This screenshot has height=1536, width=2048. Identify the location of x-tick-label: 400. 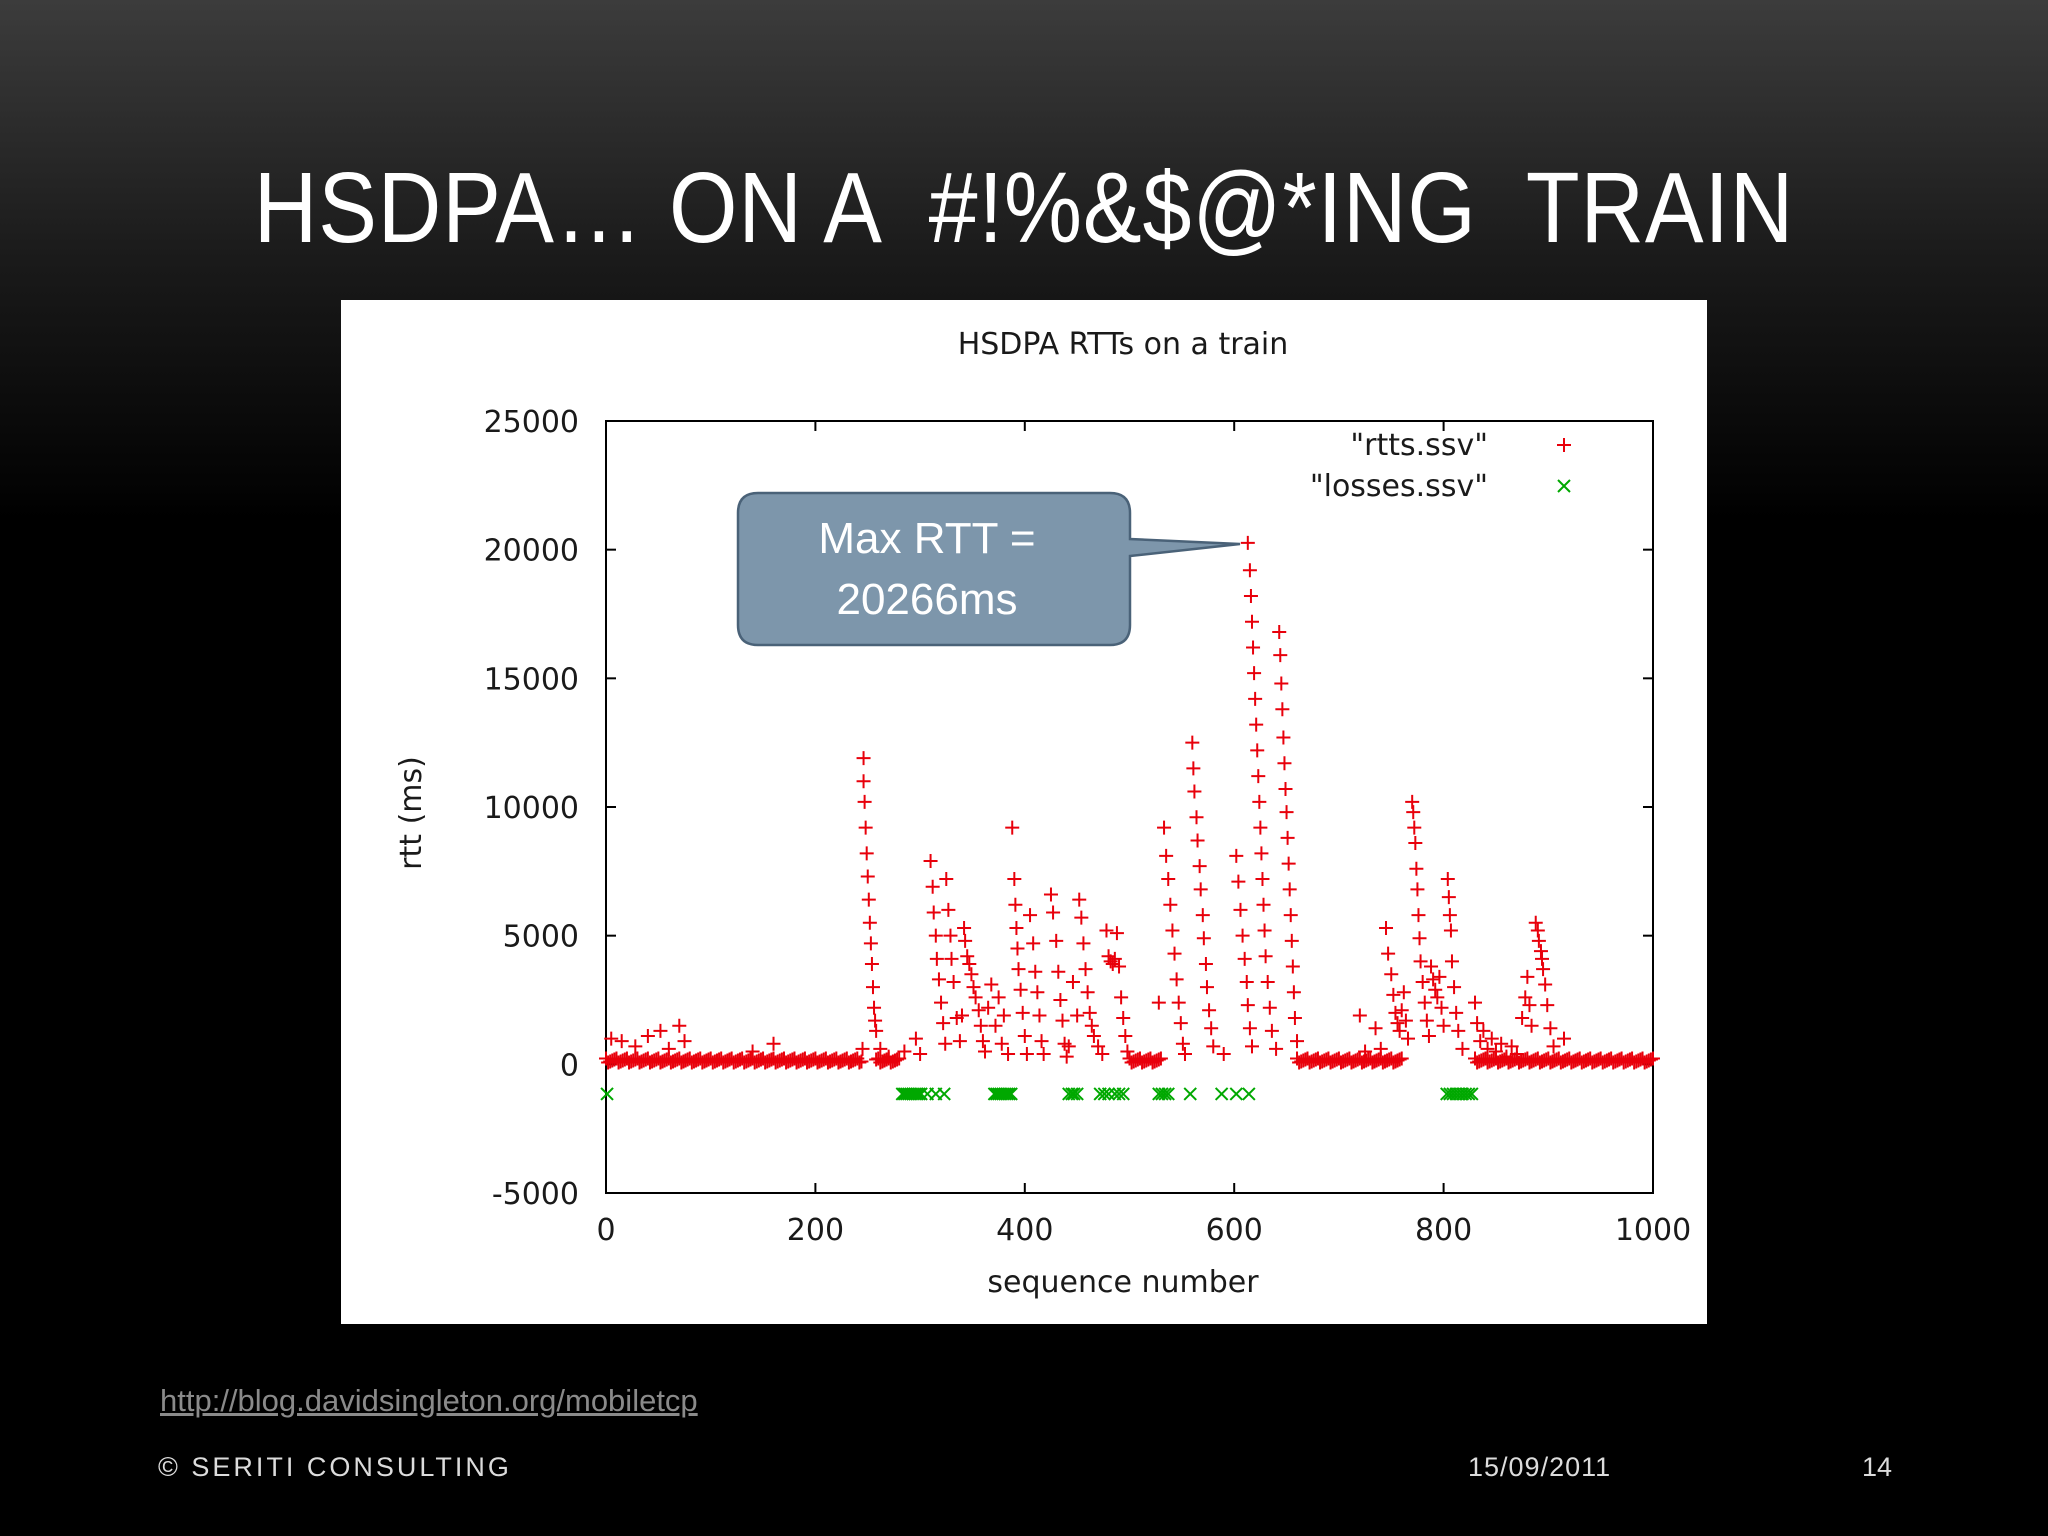
(1024, 1230).